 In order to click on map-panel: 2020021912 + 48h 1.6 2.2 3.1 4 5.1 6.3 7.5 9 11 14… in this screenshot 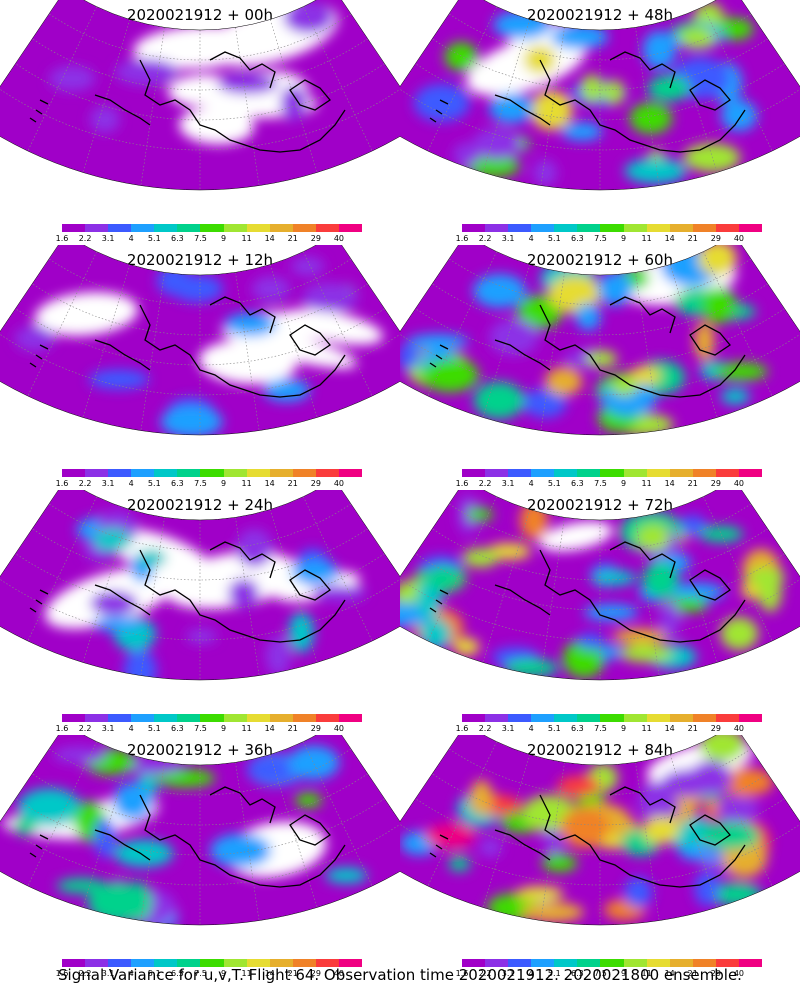, I will do `click(600, 122)`.